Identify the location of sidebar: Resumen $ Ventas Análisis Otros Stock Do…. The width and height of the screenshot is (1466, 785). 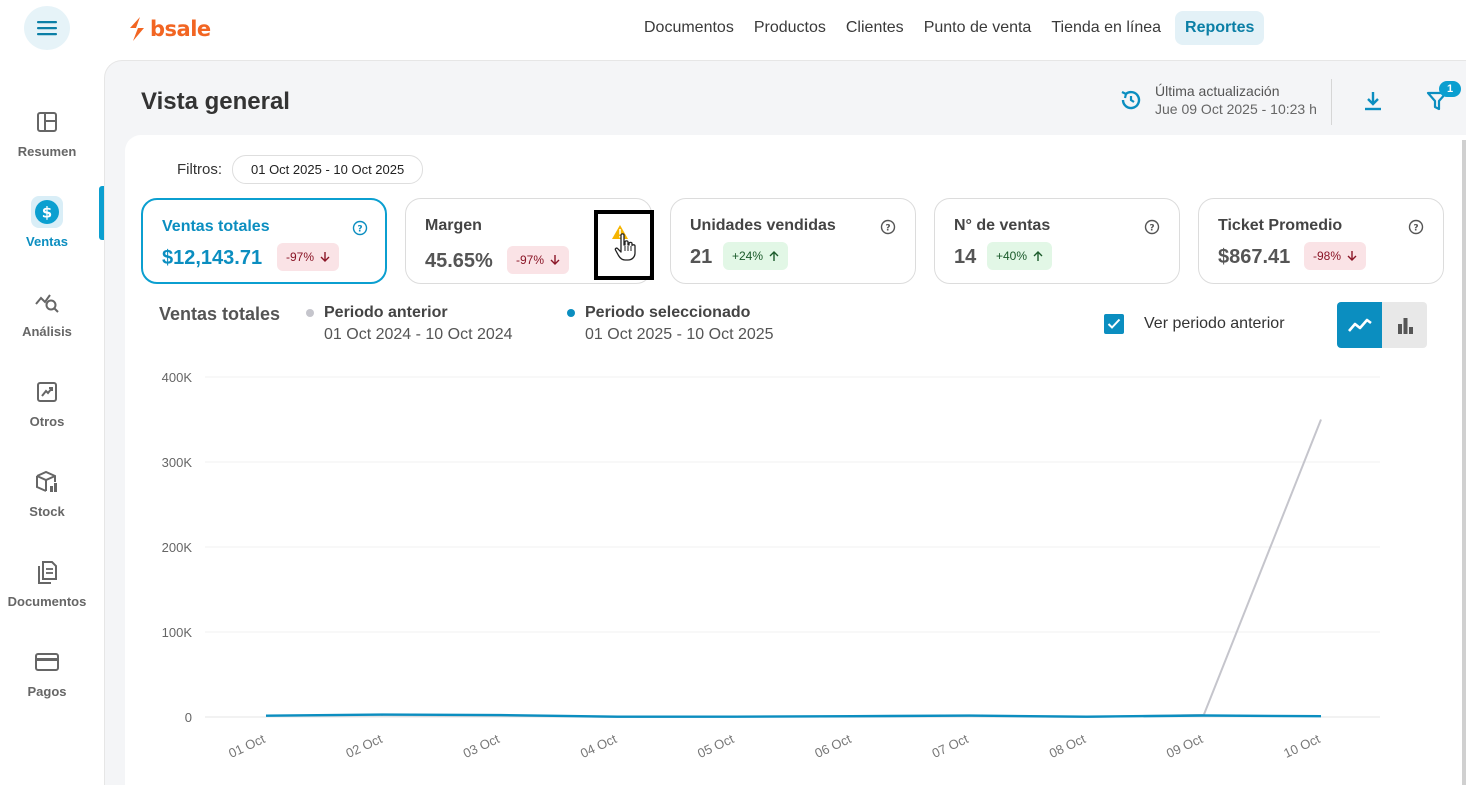
(52, 421).